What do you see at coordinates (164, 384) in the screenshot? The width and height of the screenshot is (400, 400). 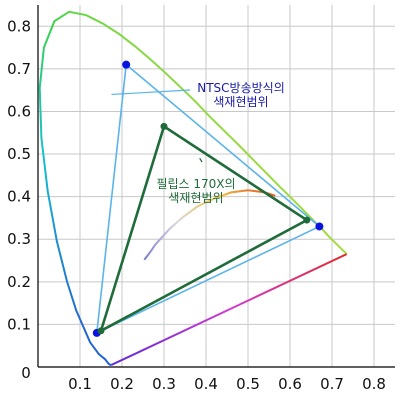 I see `x-tick-label: 0.3` at bounding box center [164, 384].